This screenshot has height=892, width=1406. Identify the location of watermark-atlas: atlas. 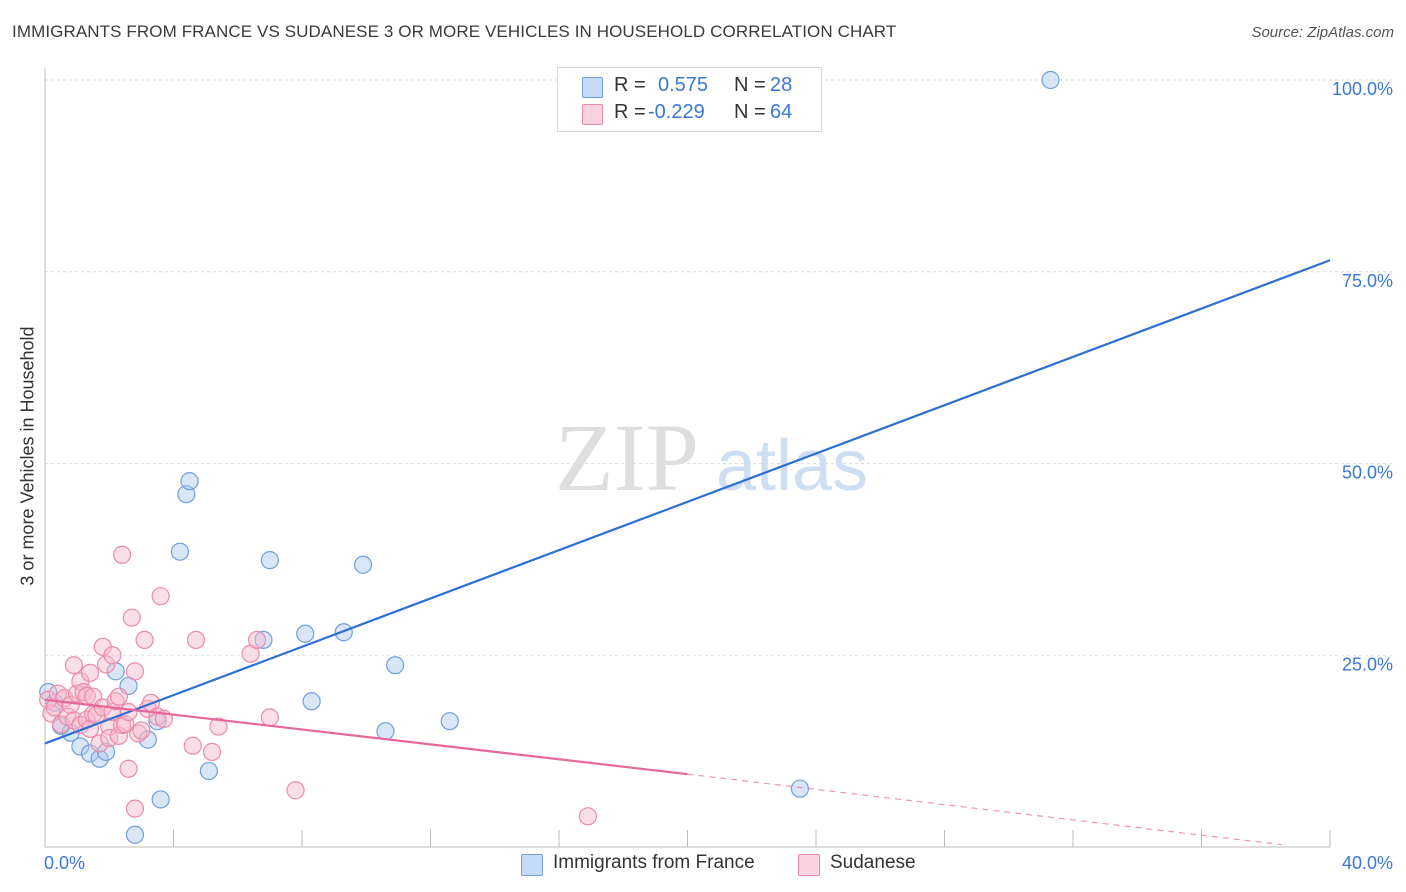
(792, 466).